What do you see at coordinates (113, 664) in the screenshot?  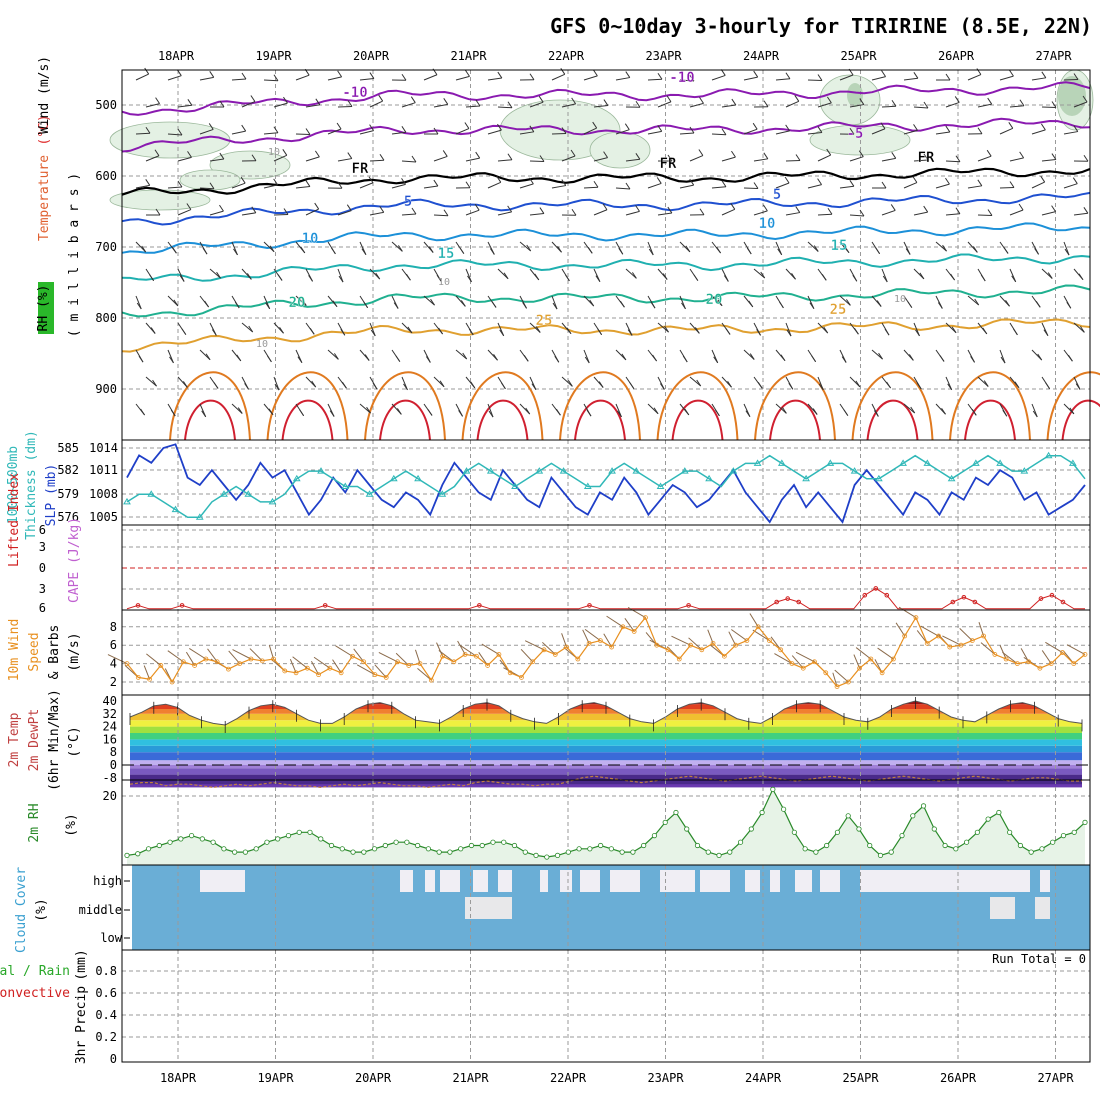 I see `y-tick-label: 4` at bounding box center [113, 664].